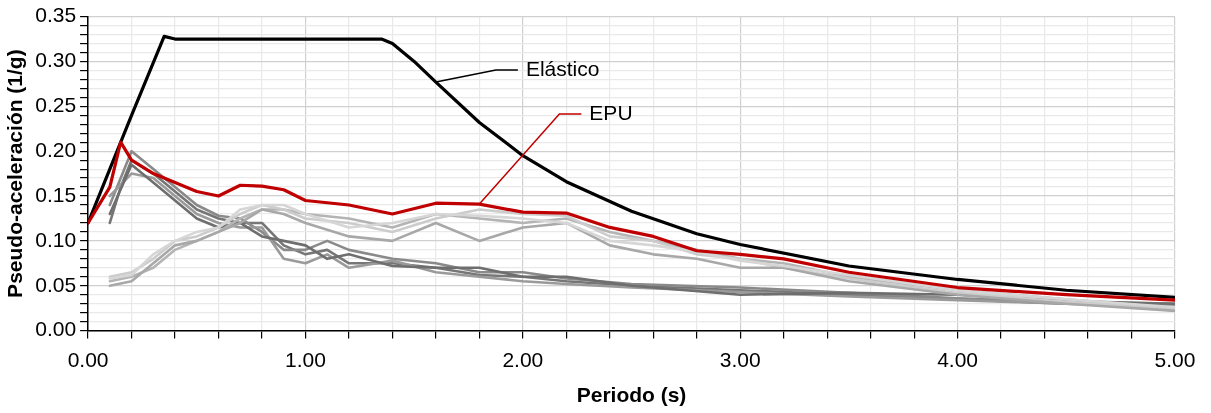 The image size is (1211, 413). What do you see at coordinates (56, 15) in the screenshot?
I see `y-tick-label: 0.35` at bounding box center [56, 15].